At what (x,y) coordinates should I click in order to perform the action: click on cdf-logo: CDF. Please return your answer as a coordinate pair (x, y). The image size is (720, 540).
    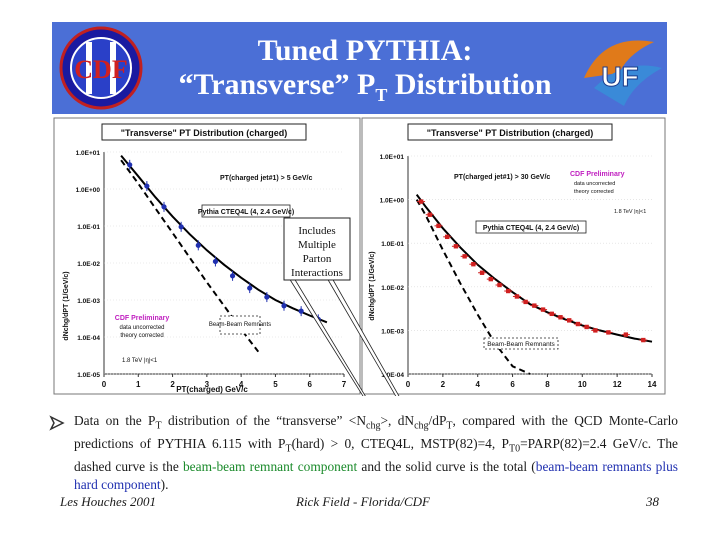
    Looking at the image, I should click on (101, 68).